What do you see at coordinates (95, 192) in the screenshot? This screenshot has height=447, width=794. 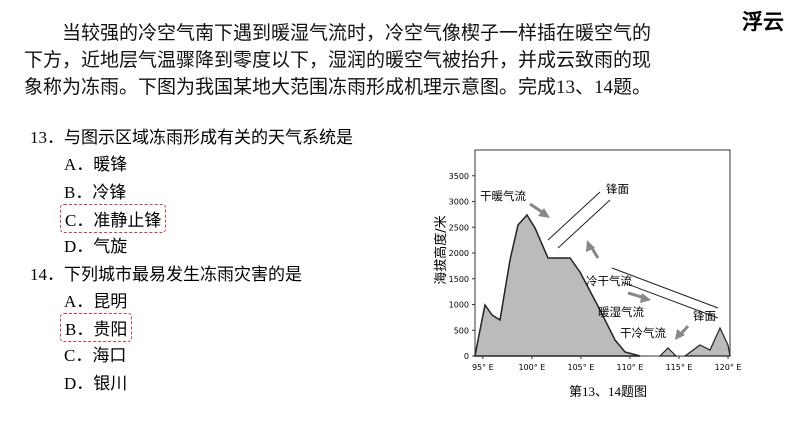 I see `option: B．冷锋` at bounding box center [95, 192].